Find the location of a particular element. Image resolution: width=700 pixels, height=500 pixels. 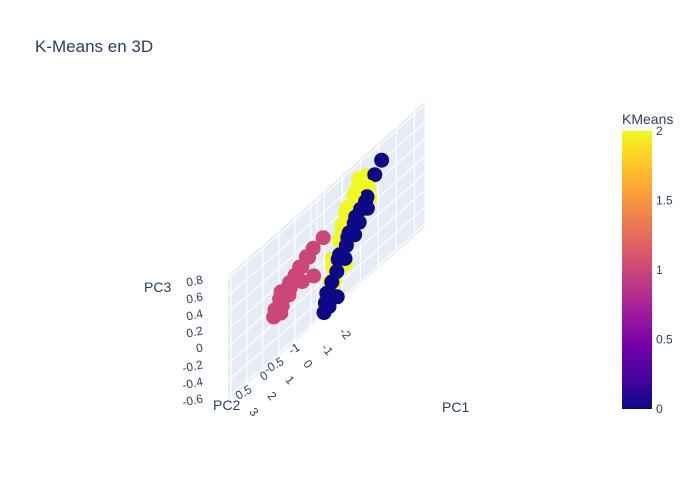

axis-title-pc2: PC2 is located at coordinates (226, 405).